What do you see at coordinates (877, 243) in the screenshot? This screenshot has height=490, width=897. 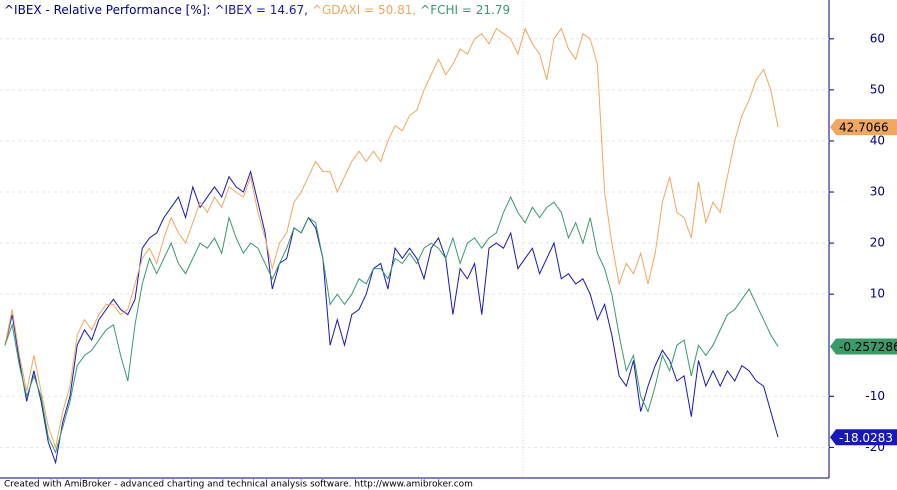 I see `y-tick-label: 20` at bounding box center [877, 243].